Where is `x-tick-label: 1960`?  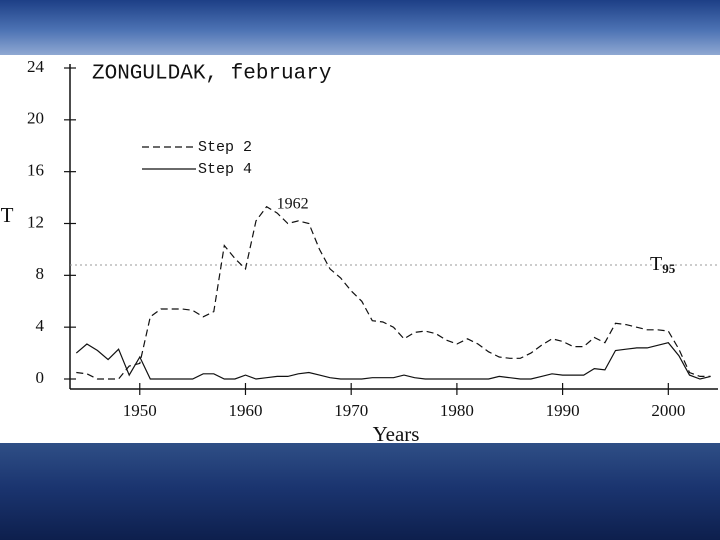
x-tick-label: 1960 is located at coordinates (245, 410).